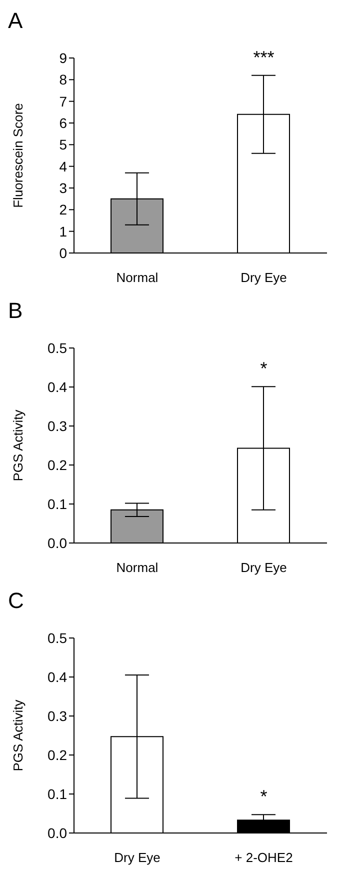 The width and height of the screenshot is (343, 884). What do you see at coordinates (15, 21) in the screenshot?
I see `chart-title: A` at bounding box center [15, 21].